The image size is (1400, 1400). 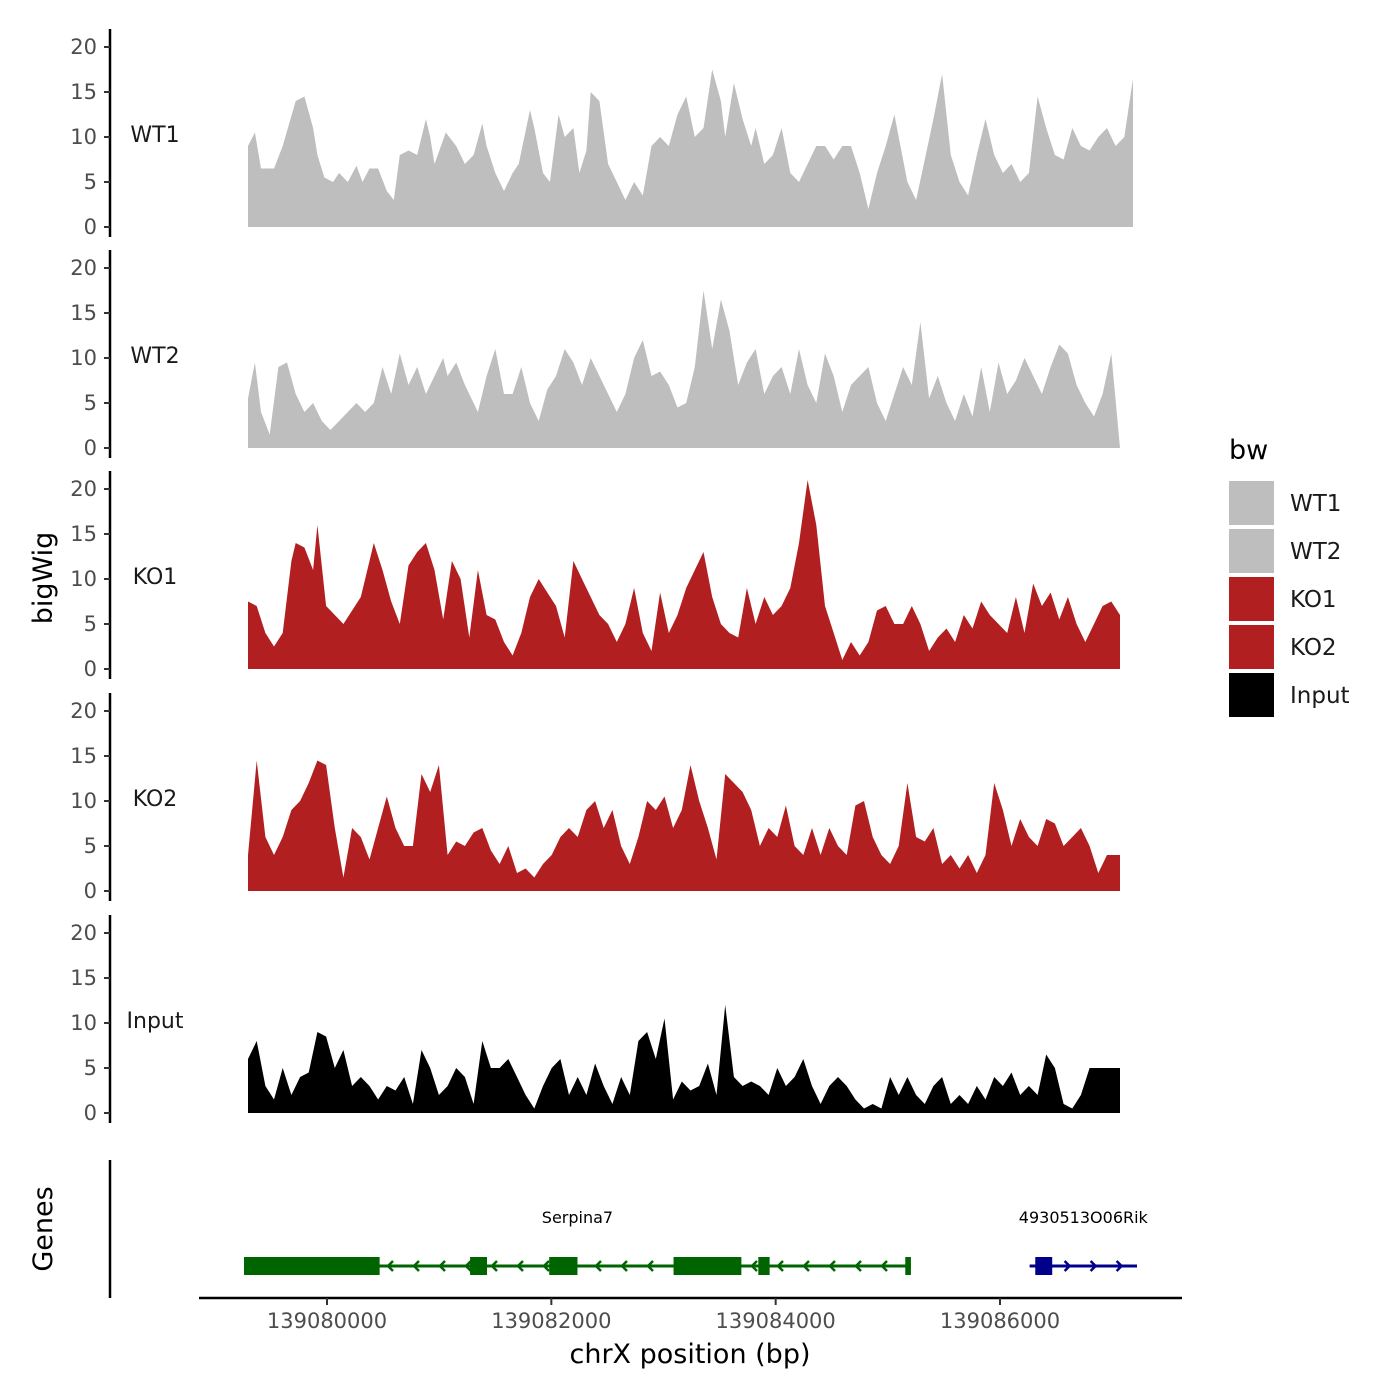 I want to click on coverage-area-wt2, so click(x=684, y=369).